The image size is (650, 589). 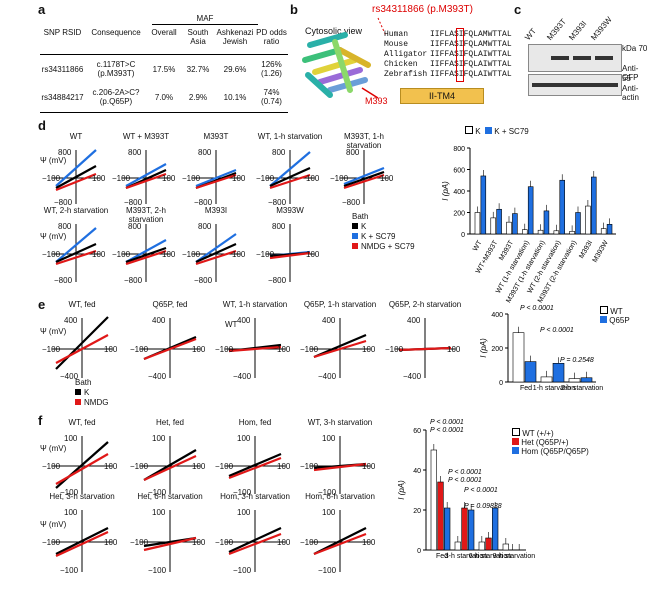 I want to click on category-label: M393I, so click(x=586, y=249).